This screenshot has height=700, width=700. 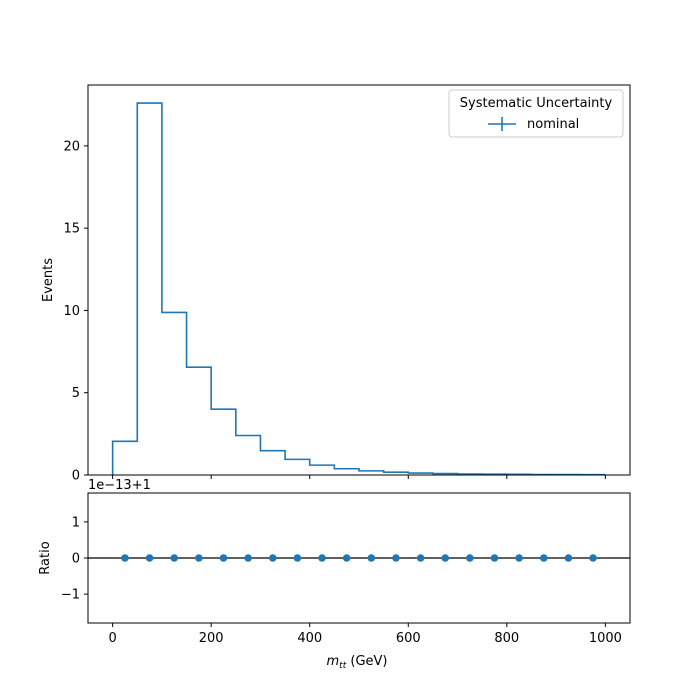 I want to click on legend-title: Systematic Uncertainty, so click(x=536, y=103).